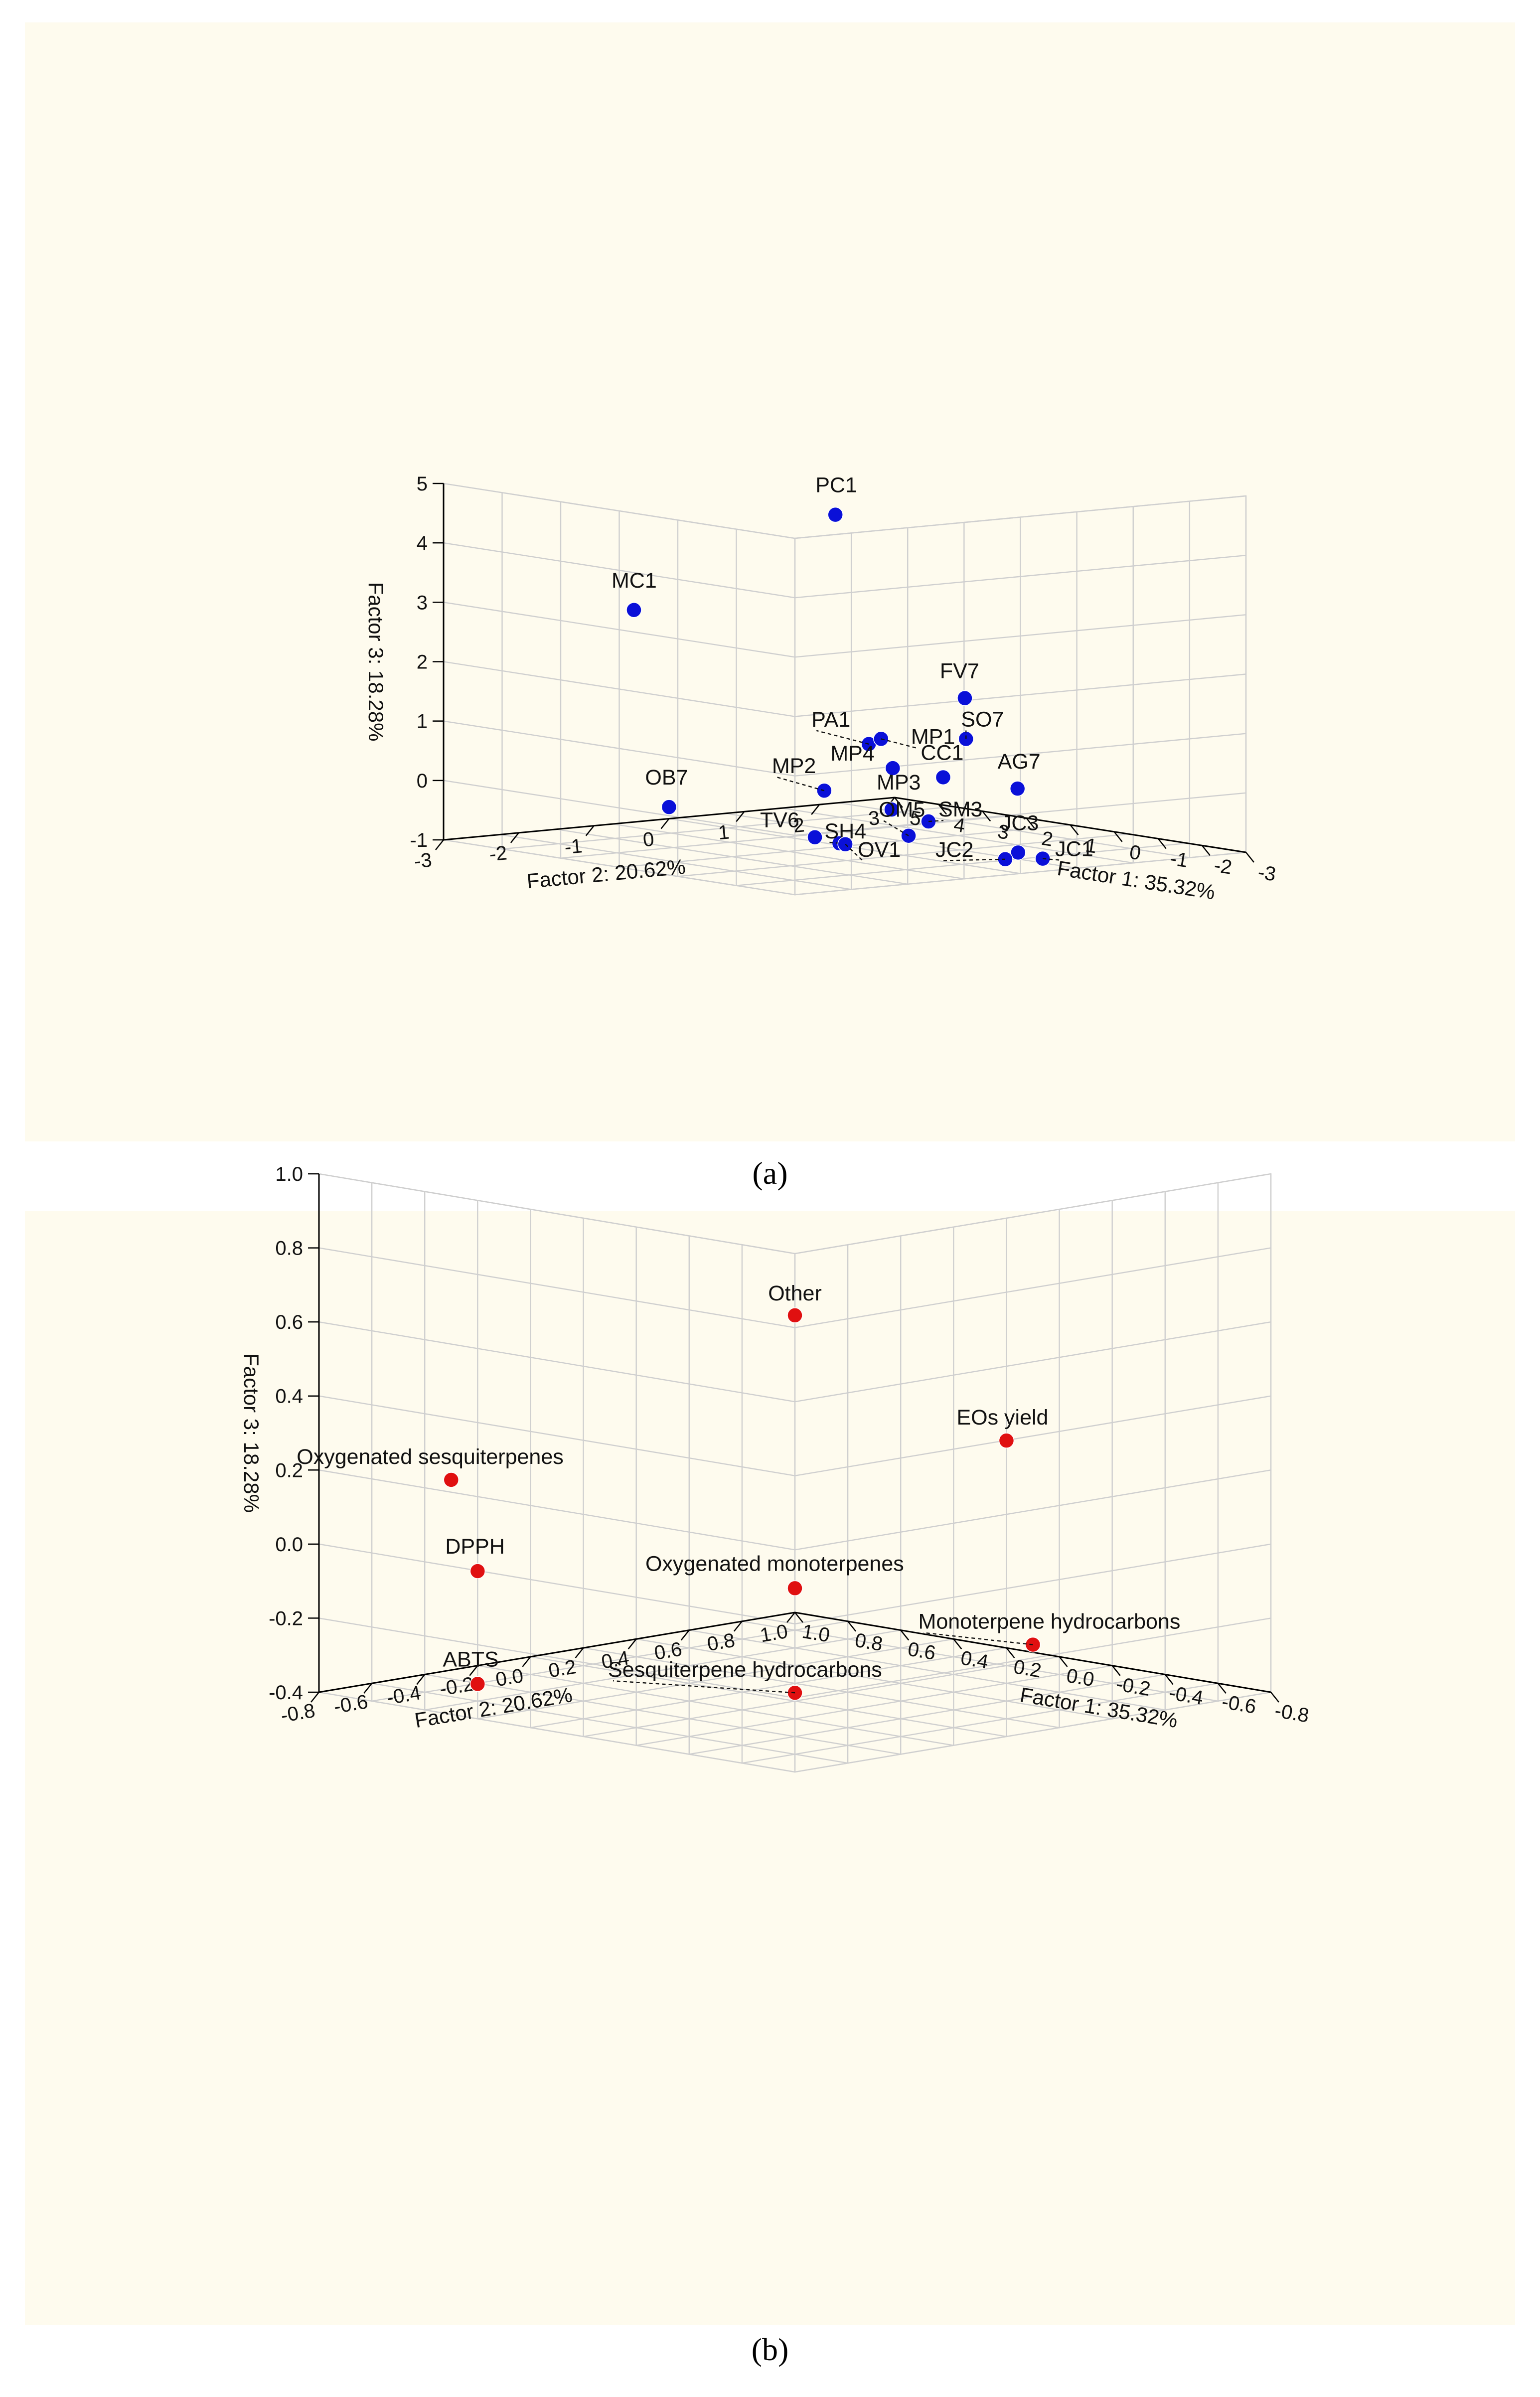 The image size is (1540, 2397). What do you see at coordinates (649, 839) in the screenshot?
I see `y-tick-label-a: 0` at bounding box center [649, 839].